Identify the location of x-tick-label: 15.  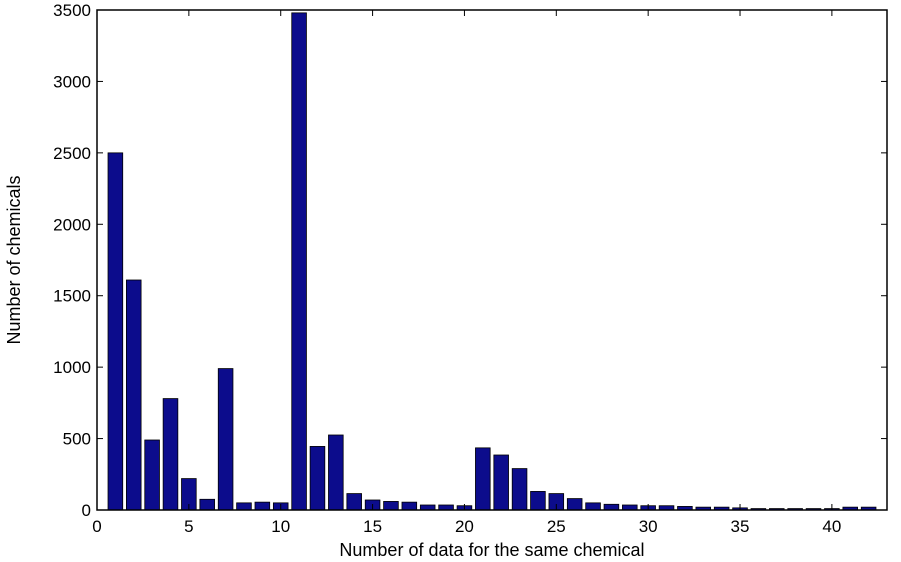
(372, 526).